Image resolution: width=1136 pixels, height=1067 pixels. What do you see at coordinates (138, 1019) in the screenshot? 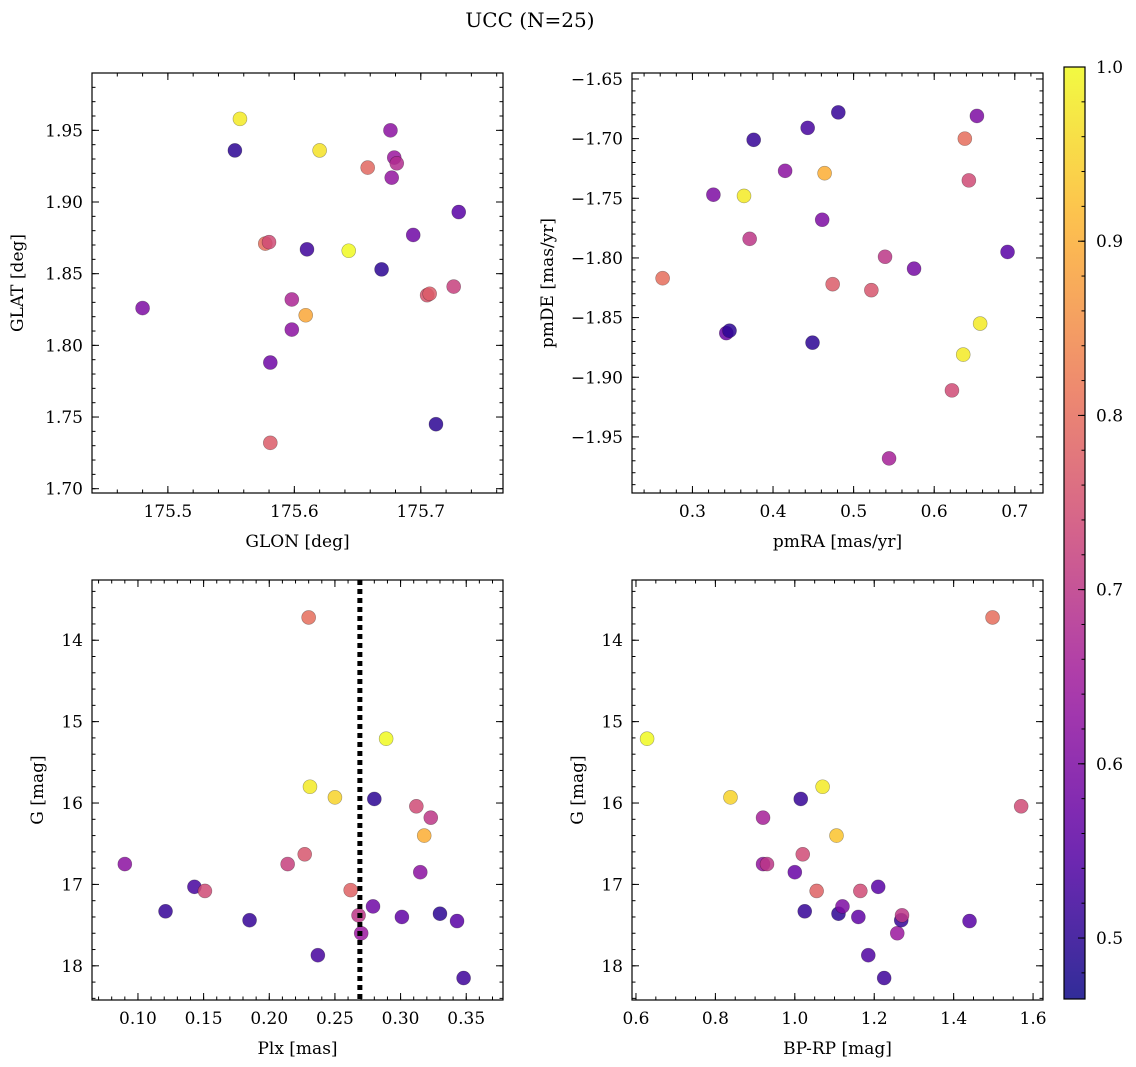
I see `x-tick-label: 0.10` at bounding box center [138, 1019].